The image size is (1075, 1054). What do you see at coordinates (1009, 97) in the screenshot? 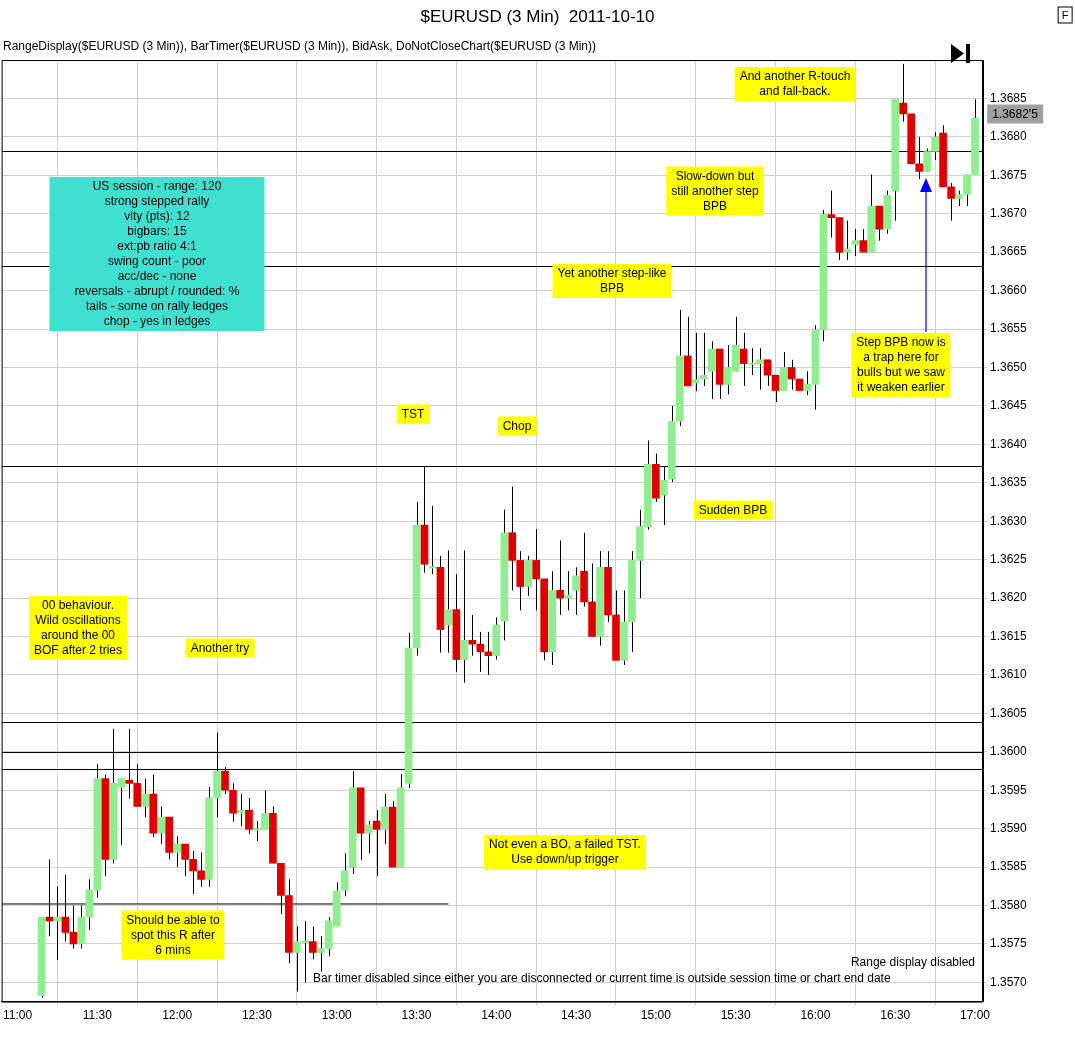
I see `y-tick-label: 1.3685` at bounding box center [1009, 97].